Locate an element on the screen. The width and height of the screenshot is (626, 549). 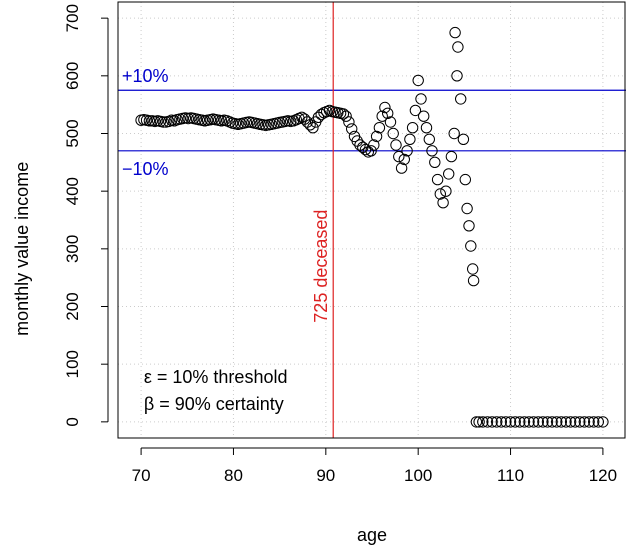
x-tick-label: 70 is located at coordinates (141, 475).